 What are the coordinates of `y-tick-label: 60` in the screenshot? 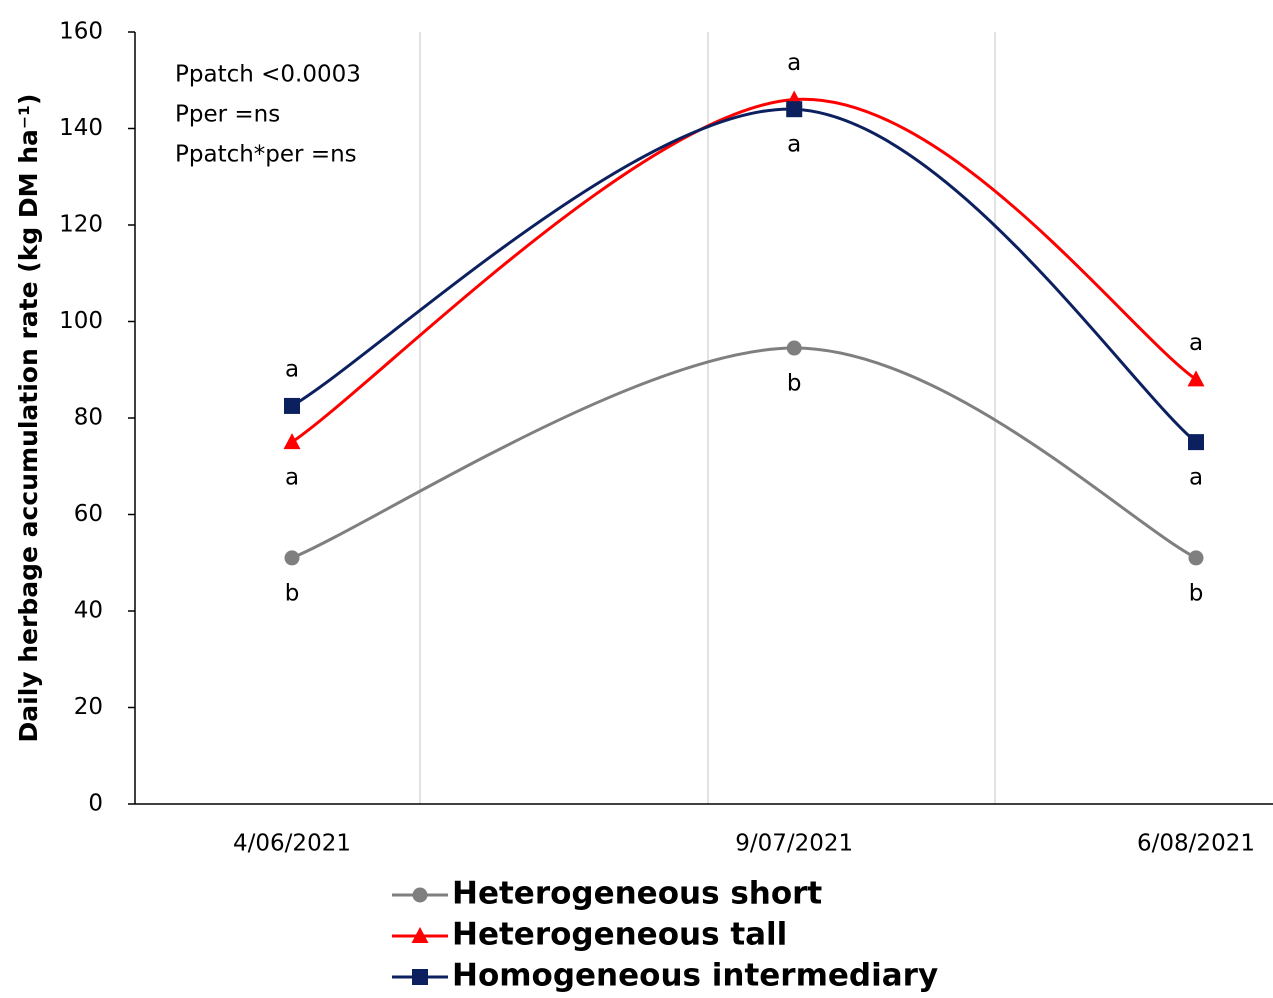 It's located at (88, 514).